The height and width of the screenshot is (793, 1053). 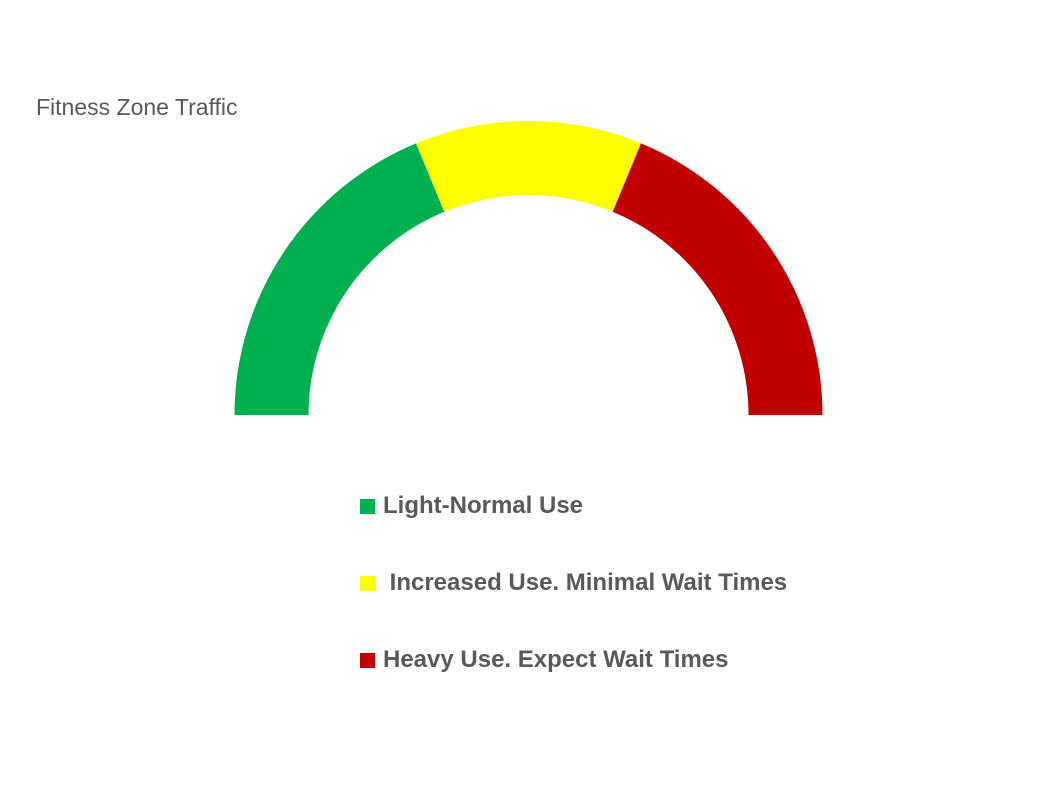 What do you see at coordinates (528, 166) in the screenshot?
I see `gauge-segment-increased` at bounding box center [528, 166].